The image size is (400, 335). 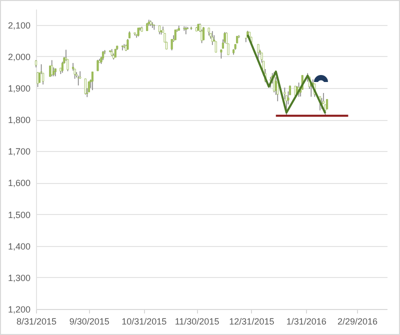 I want to click on x-tick-label: 12/31/2015, so click(x=251, y=321).